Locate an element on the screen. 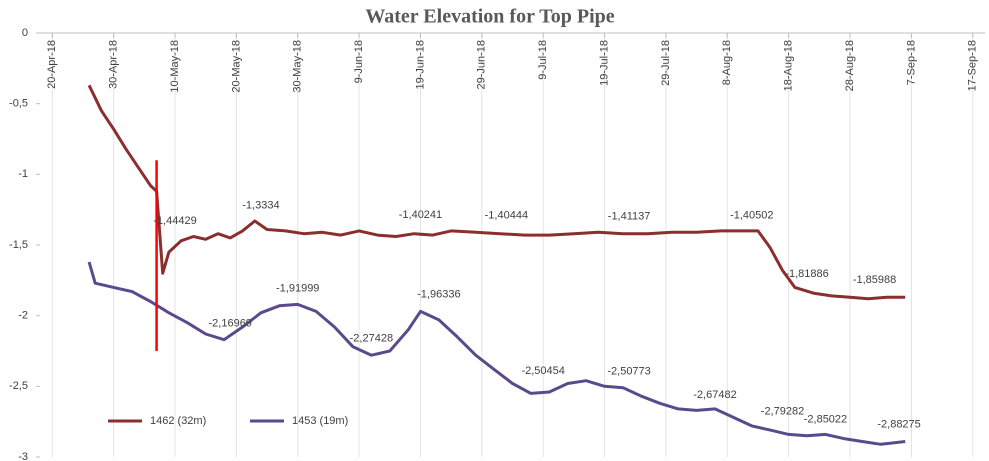 Image resolution: width=989 pixels, height=461 pixels. data-label: -1,40502 is located at coordinates (751, 215).